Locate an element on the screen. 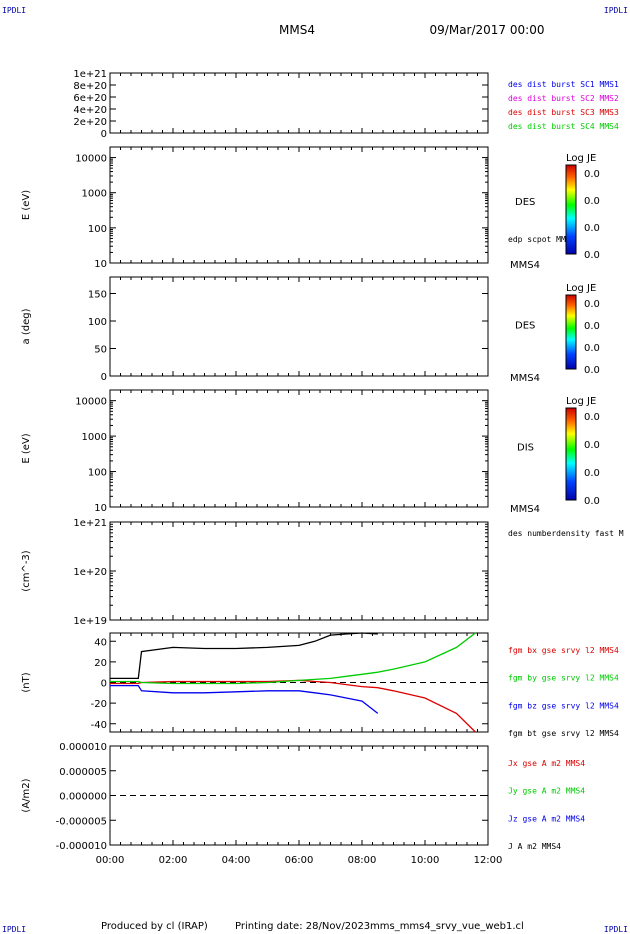 The height and width of the screenshot is (934, 630). panel-frame-des-pitch is located at coordinates (299, 326).